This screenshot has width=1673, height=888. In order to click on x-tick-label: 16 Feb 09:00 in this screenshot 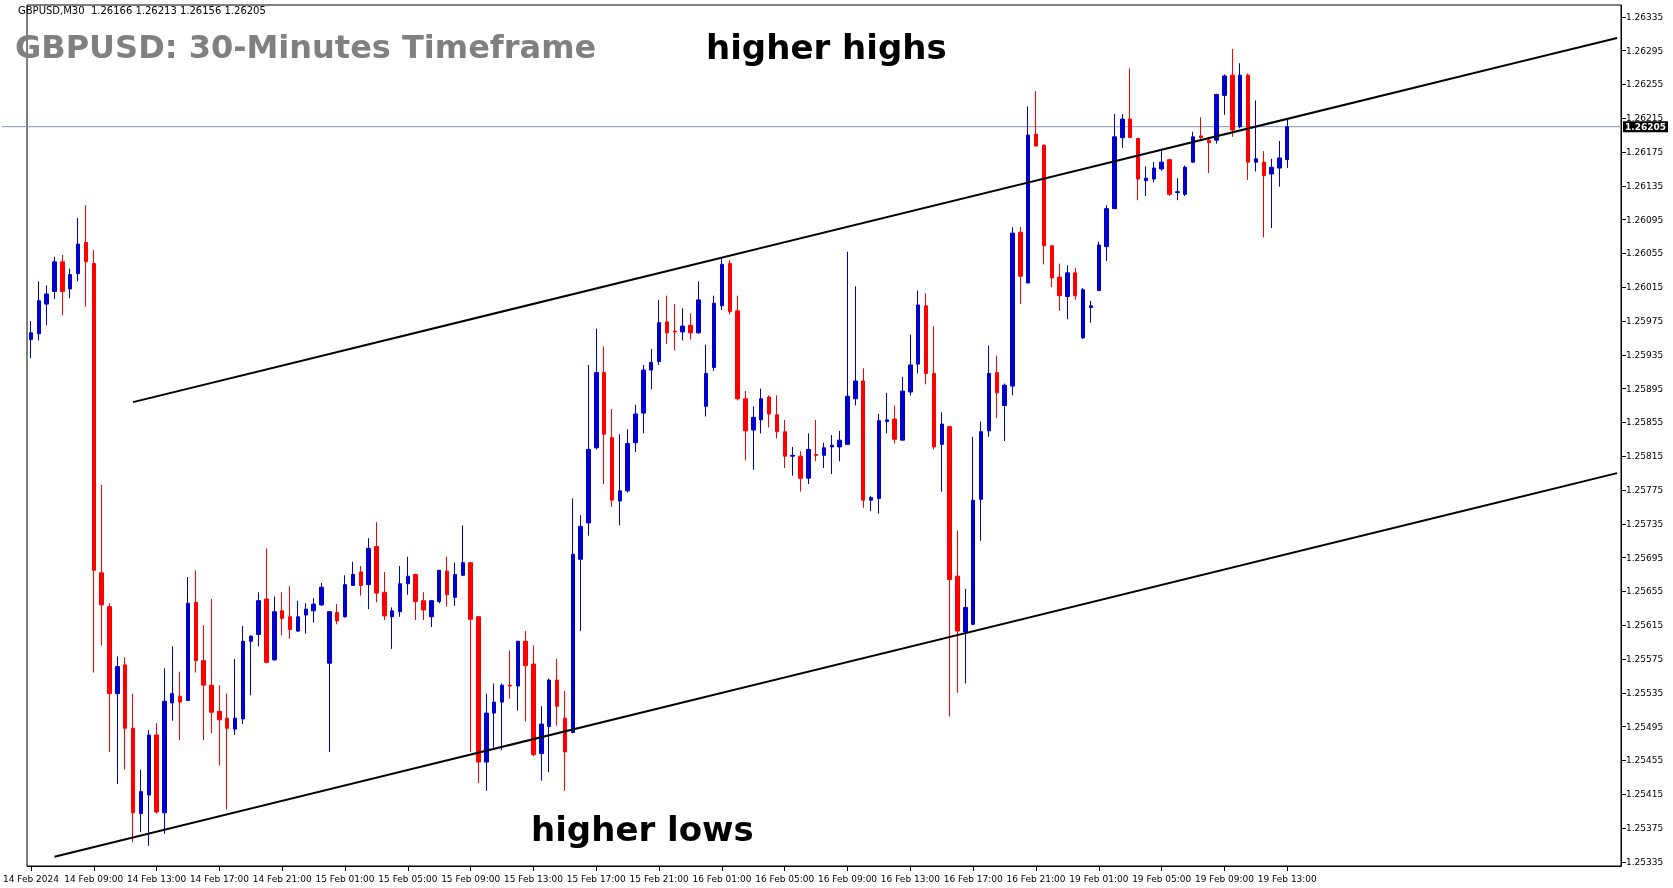, I will do `click(848, 878)`.